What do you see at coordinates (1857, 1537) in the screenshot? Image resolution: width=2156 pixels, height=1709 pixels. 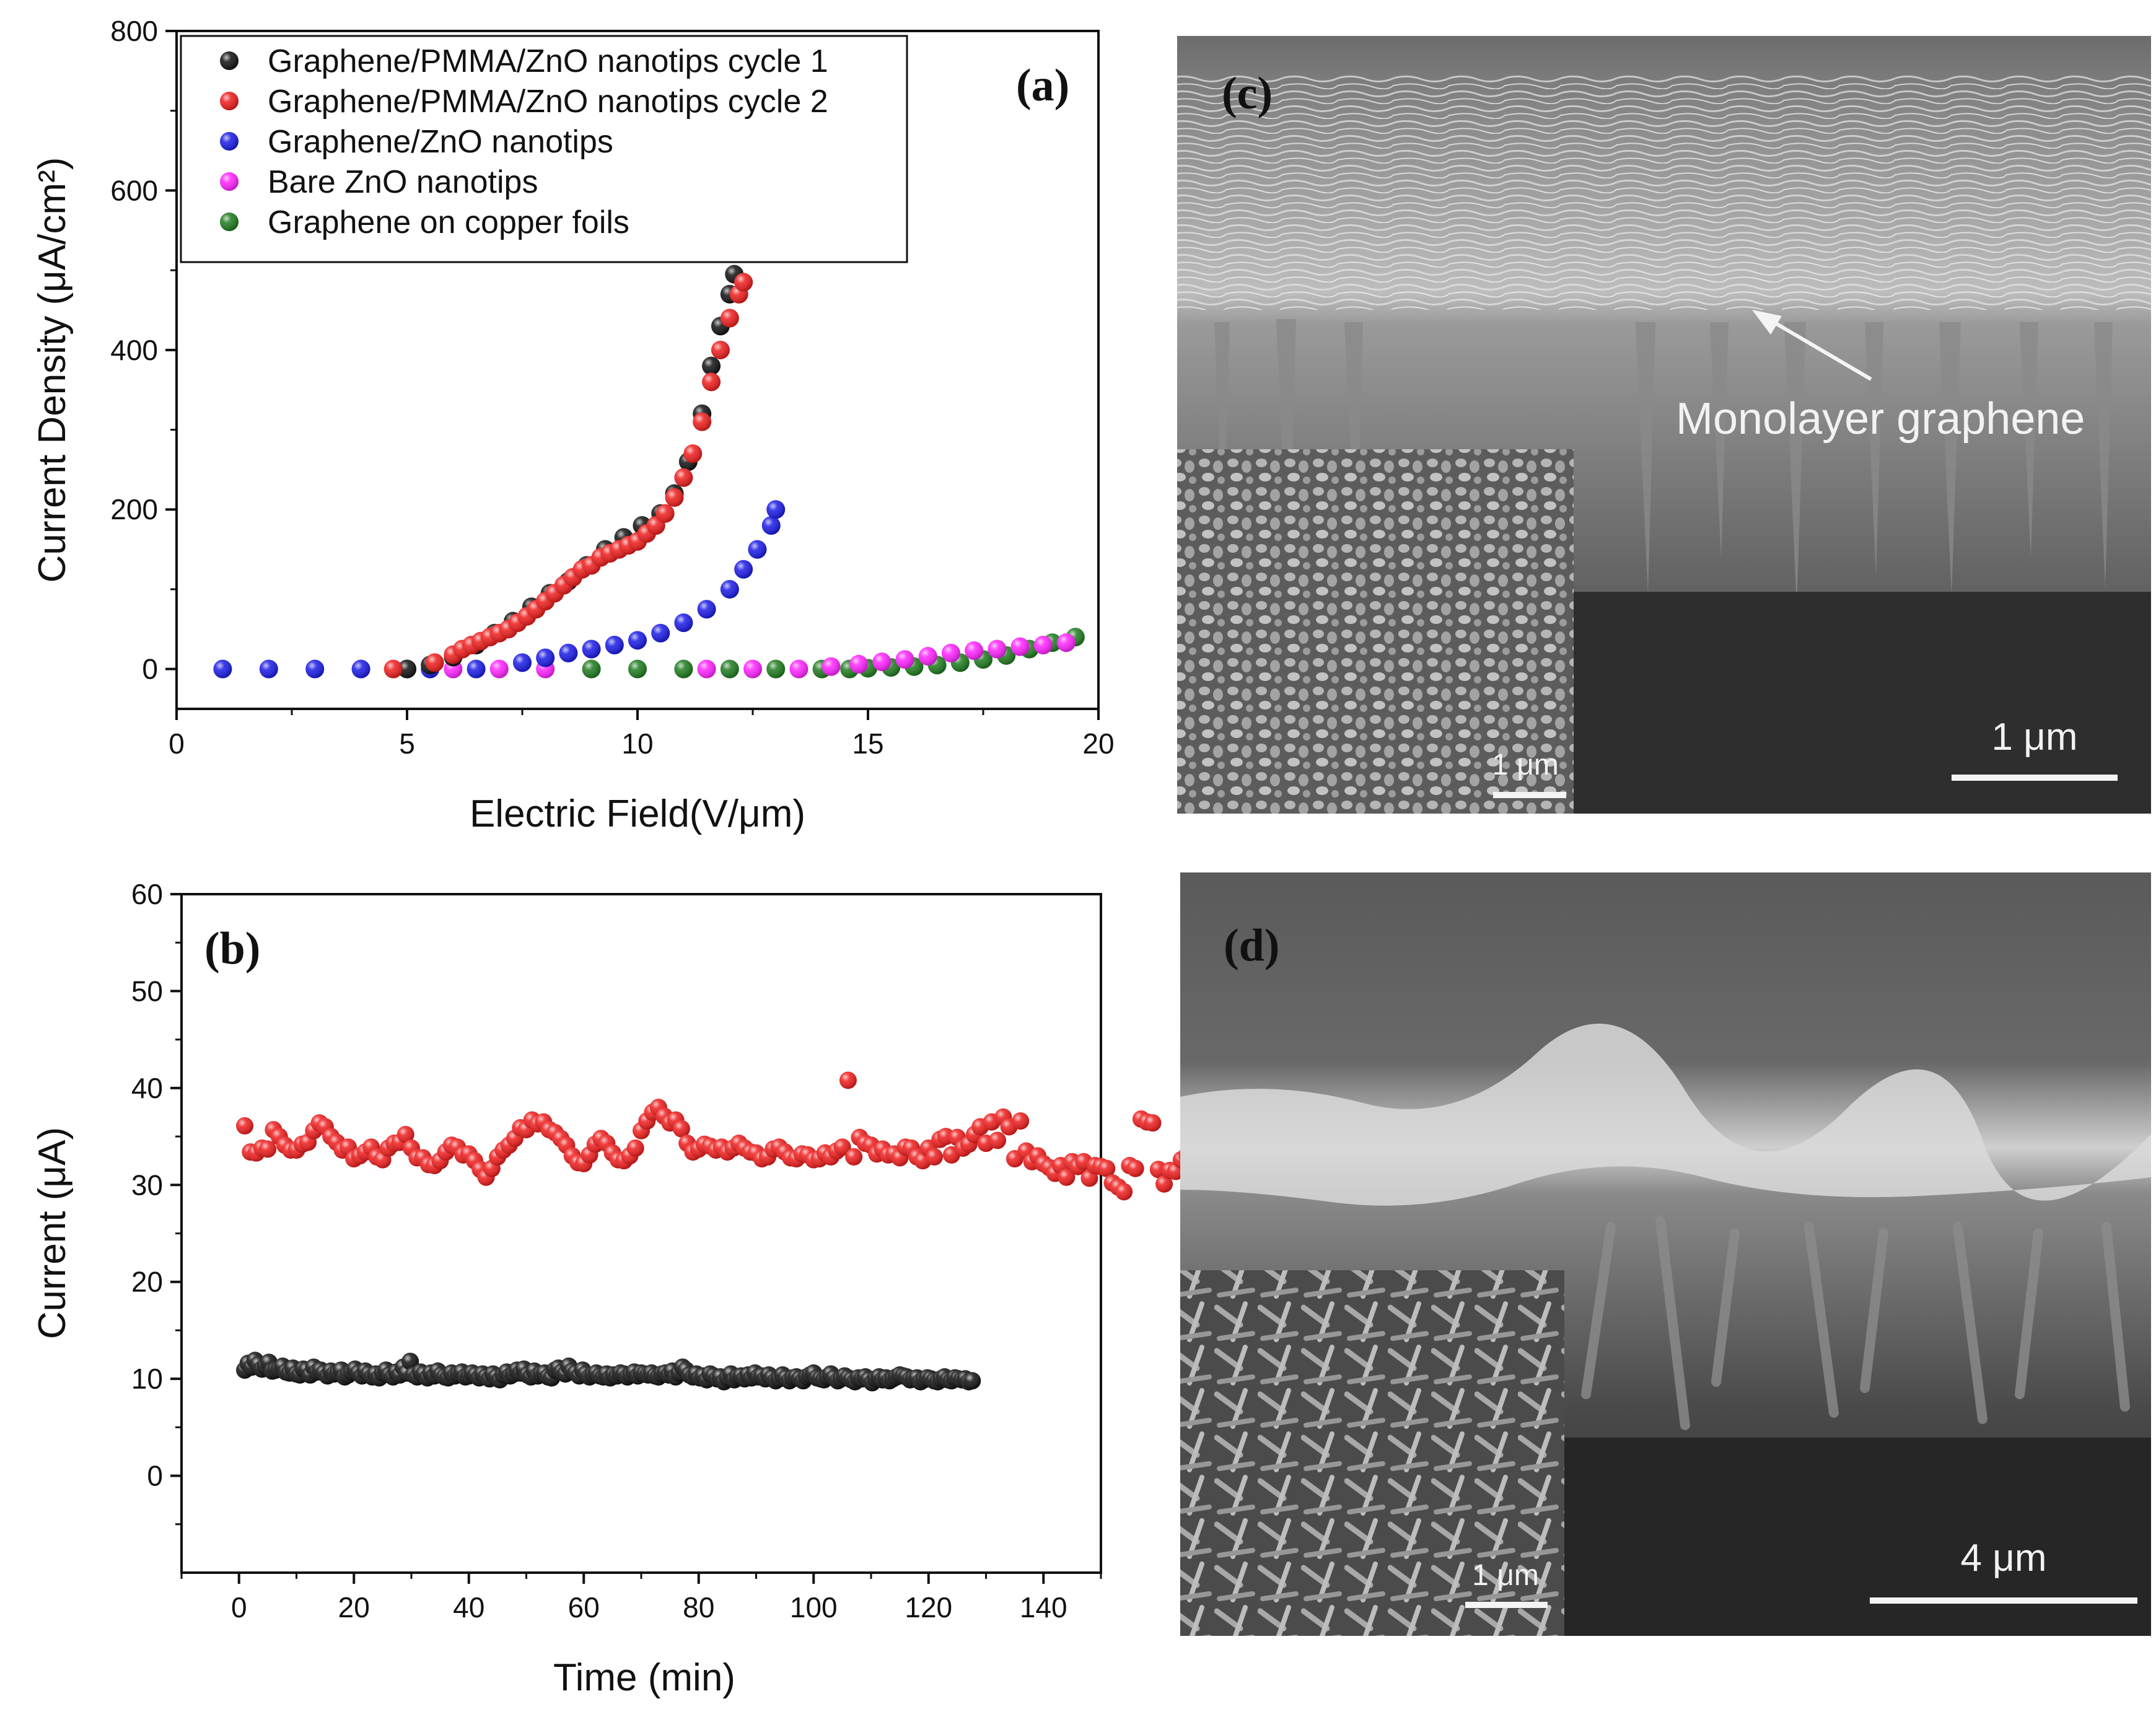 I see `sem-d-substrate` at bounding box center [1857, 1537].